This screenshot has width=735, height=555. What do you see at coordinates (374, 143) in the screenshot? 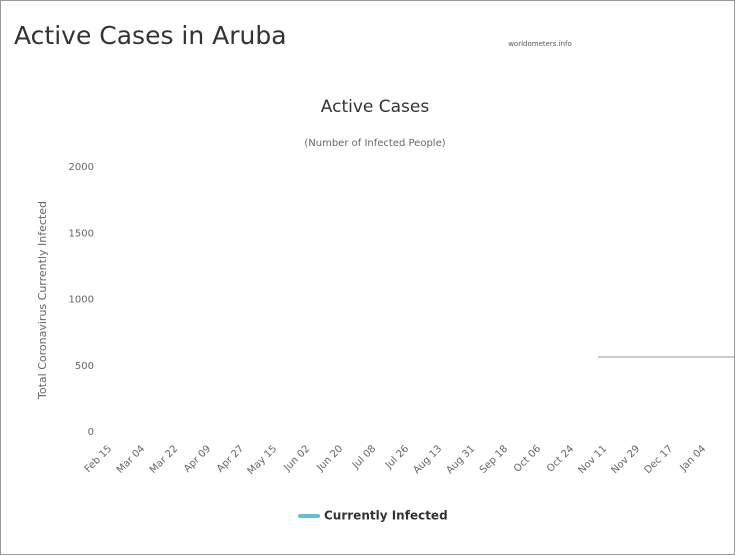
I see `chart-subtitle: (Number of Infected People)` at bounding box center [374, 143].